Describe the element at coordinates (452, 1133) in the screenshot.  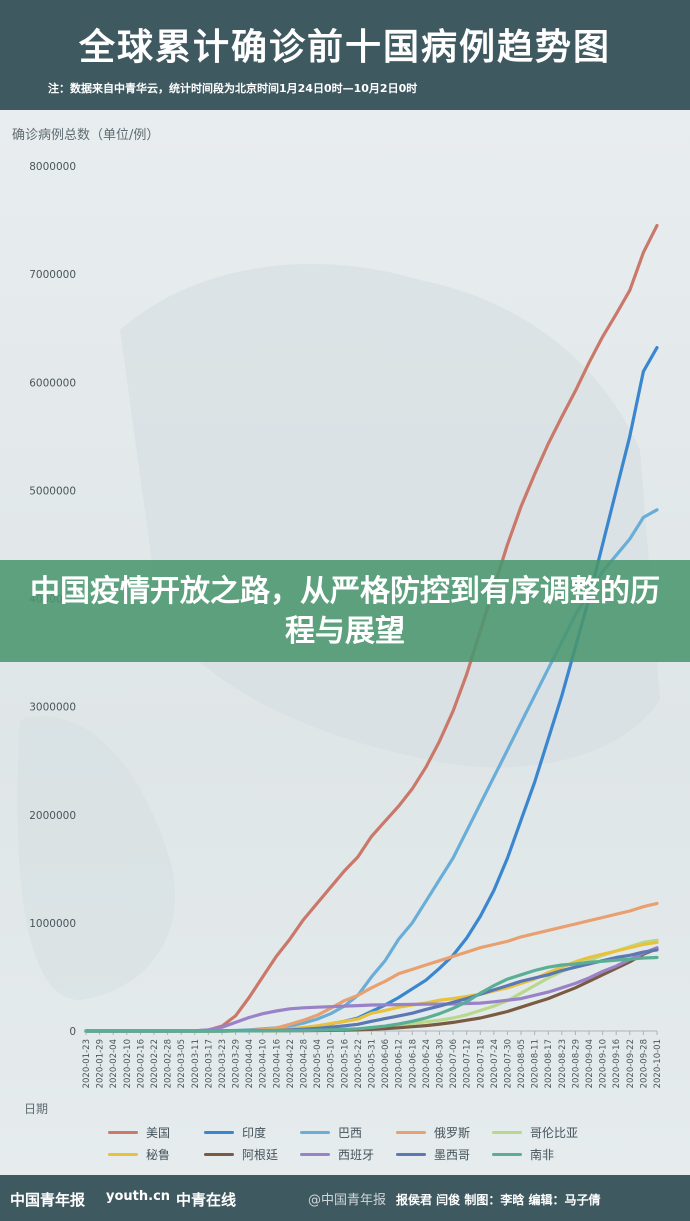
I see `legend-label: 俄罗斯` at that location.